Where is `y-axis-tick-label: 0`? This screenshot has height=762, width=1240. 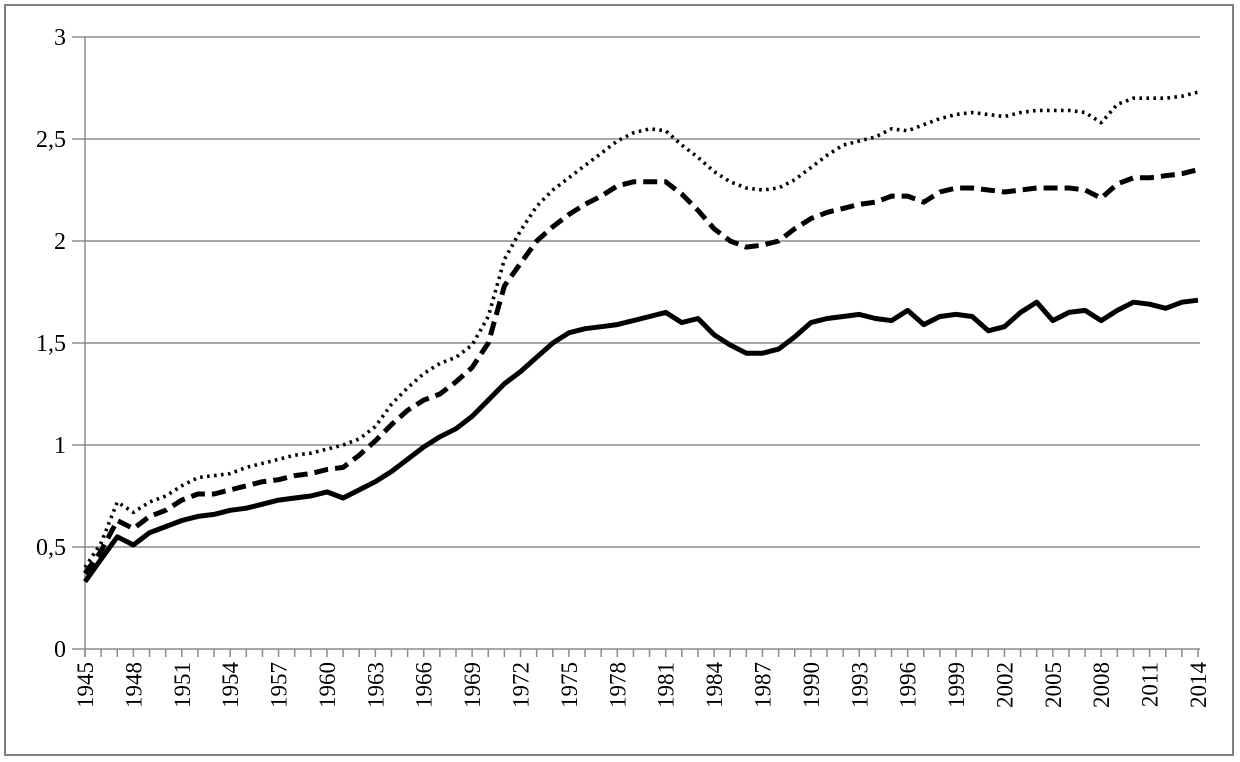 y-axis-tick-label: 0 is located at coordinates (60, 650).